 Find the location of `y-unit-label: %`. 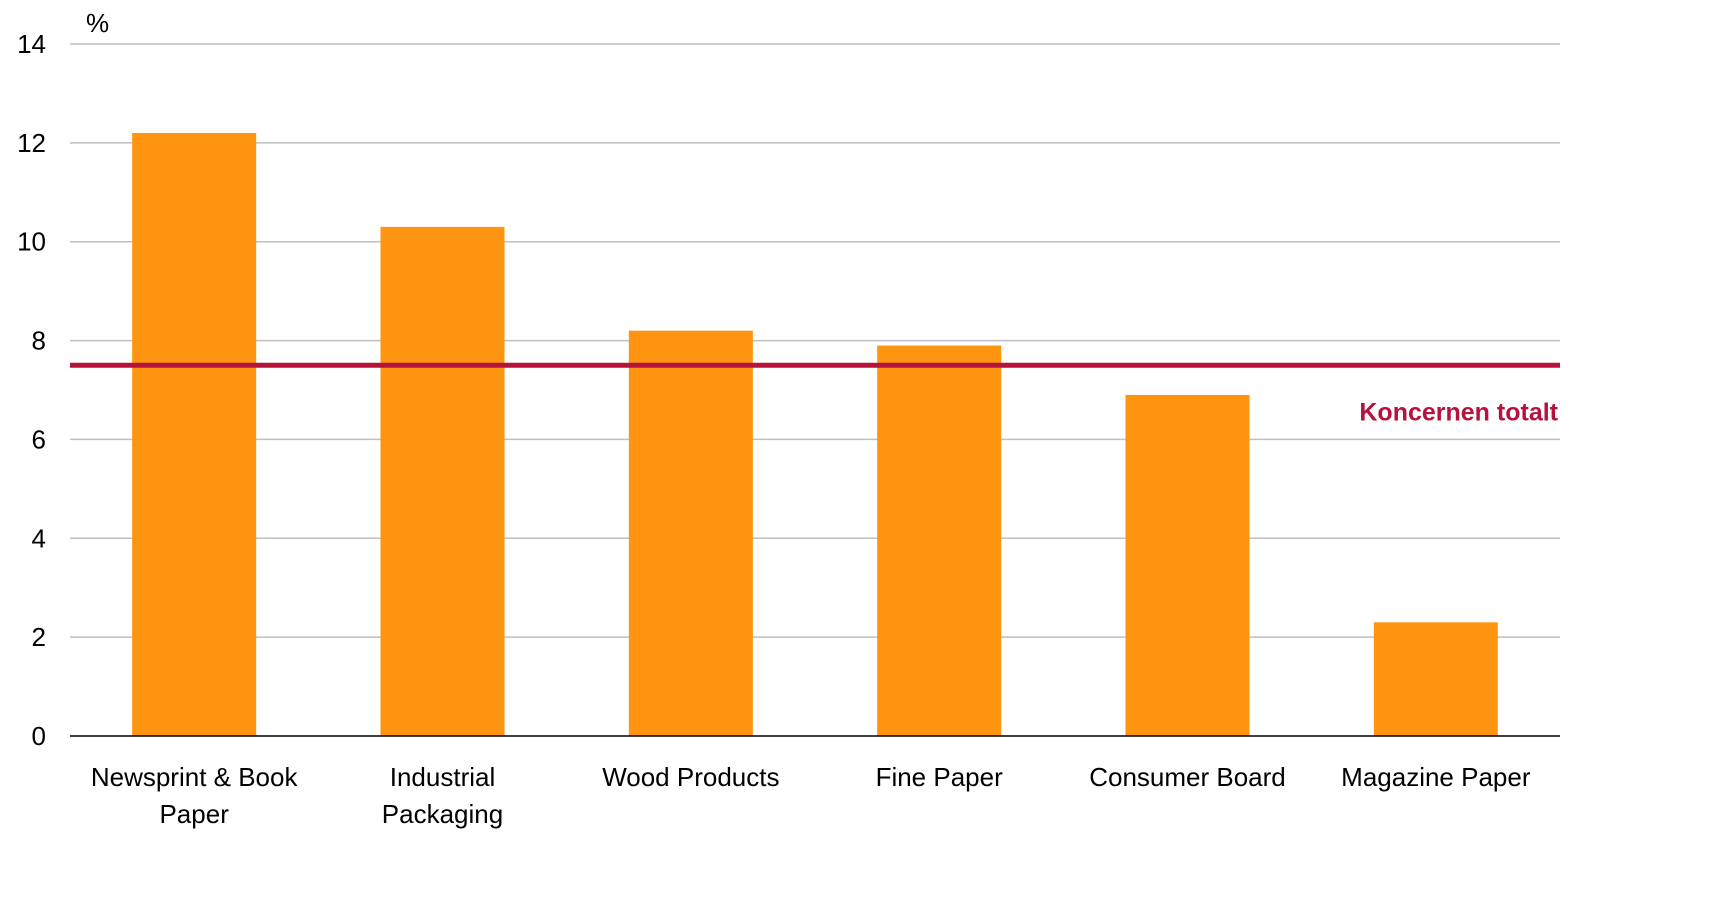

y-unit-label: % is located at coordinates (97, 23).